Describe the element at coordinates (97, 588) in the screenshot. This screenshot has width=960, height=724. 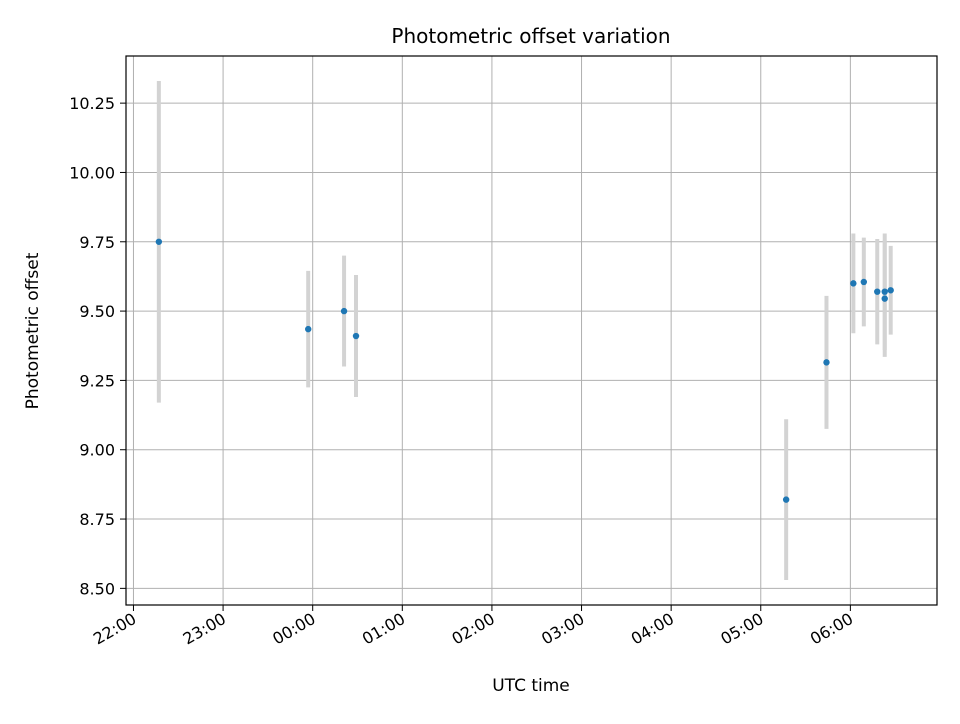
I see `y-tick-label: 8.50` at that location.